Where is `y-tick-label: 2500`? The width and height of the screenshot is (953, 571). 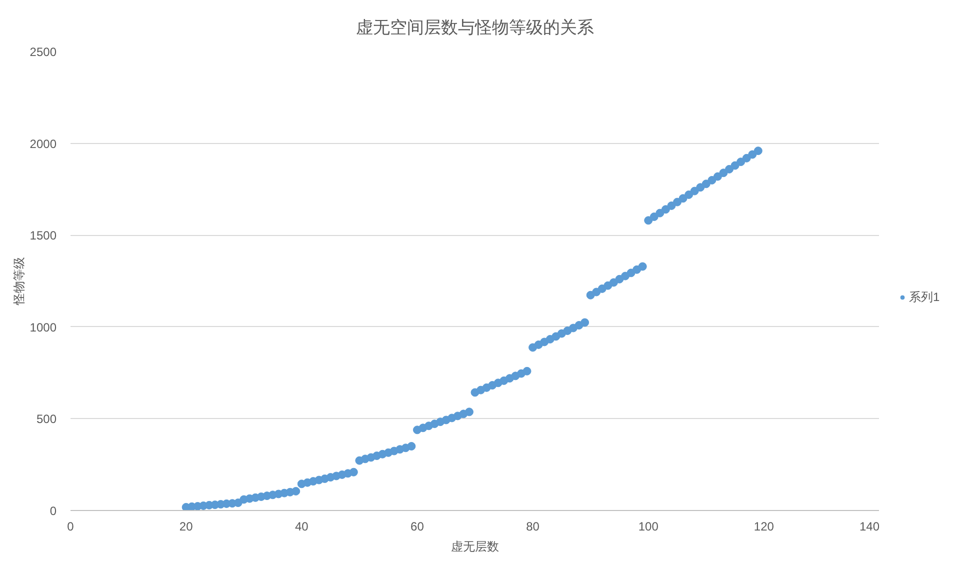 y-tick-label: 2500 is located at coordinates (43, 52).